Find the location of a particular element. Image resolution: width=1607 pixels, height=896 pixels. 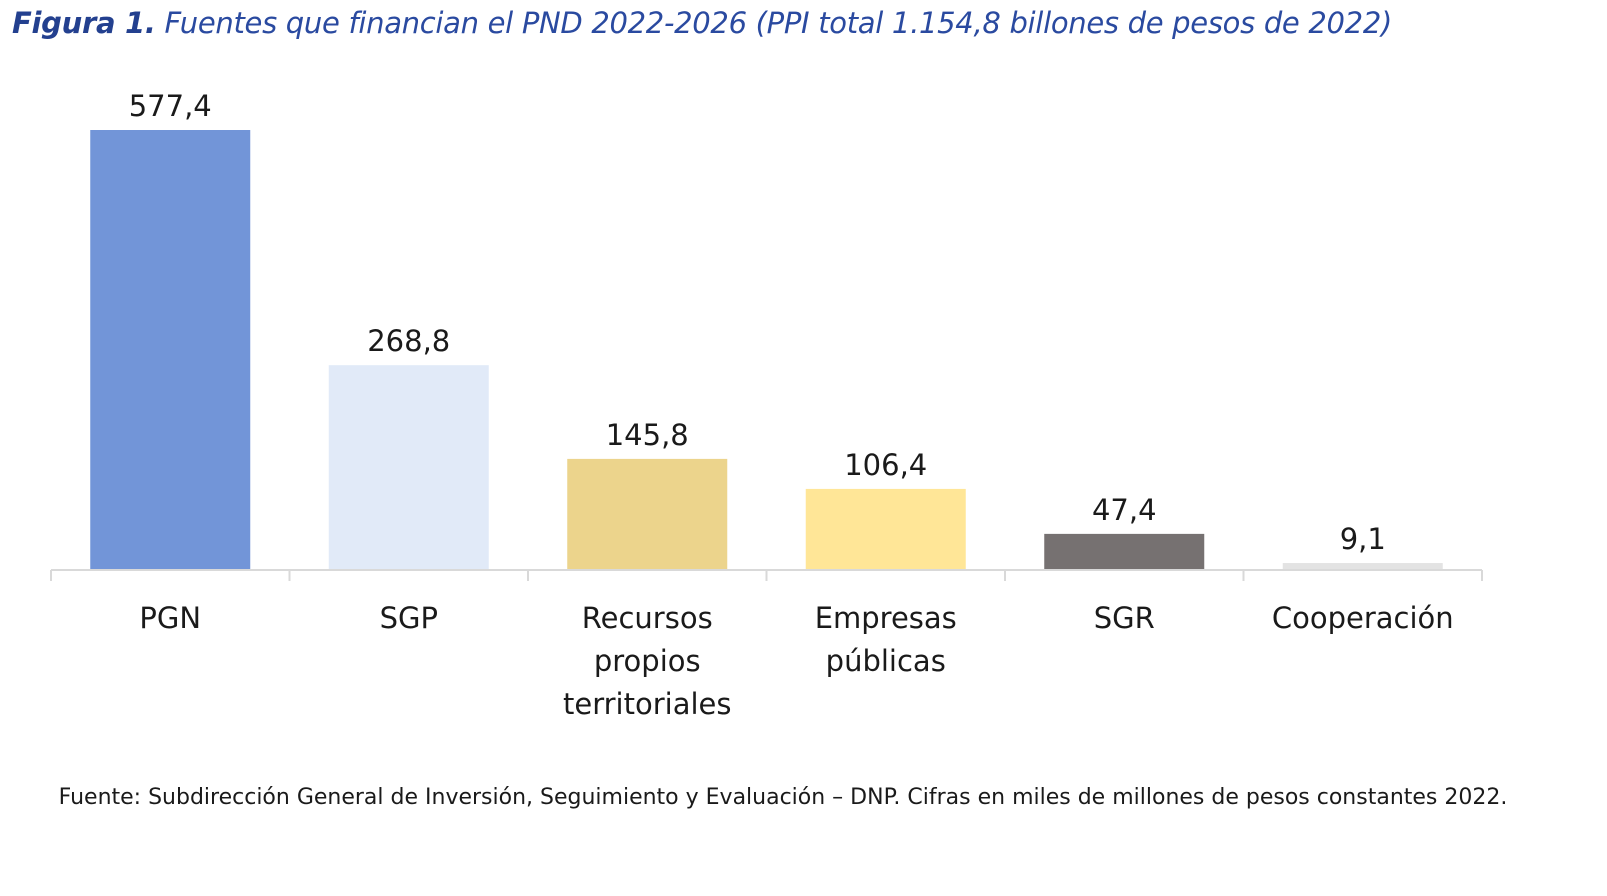

category-label-3-1: públicas is located at coordinates (886, 661).